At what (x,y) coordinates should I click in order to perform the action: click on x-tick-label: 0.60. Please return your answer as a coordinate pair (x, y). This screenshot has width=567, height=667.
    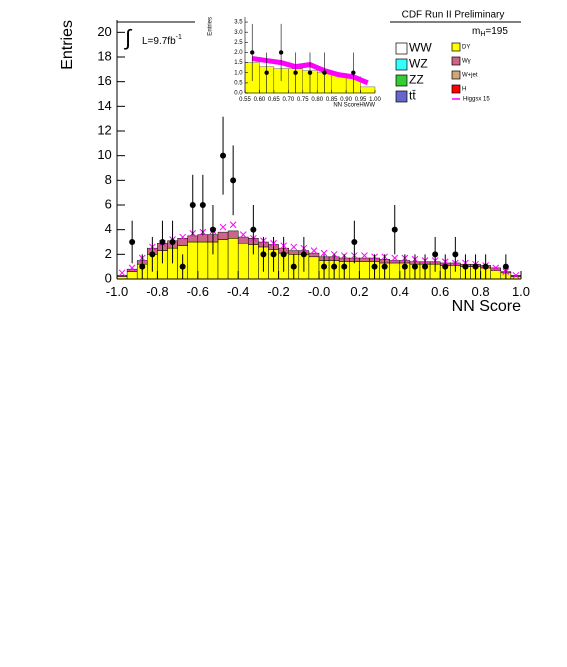
    Looking at the image, I should click on (260, 100).